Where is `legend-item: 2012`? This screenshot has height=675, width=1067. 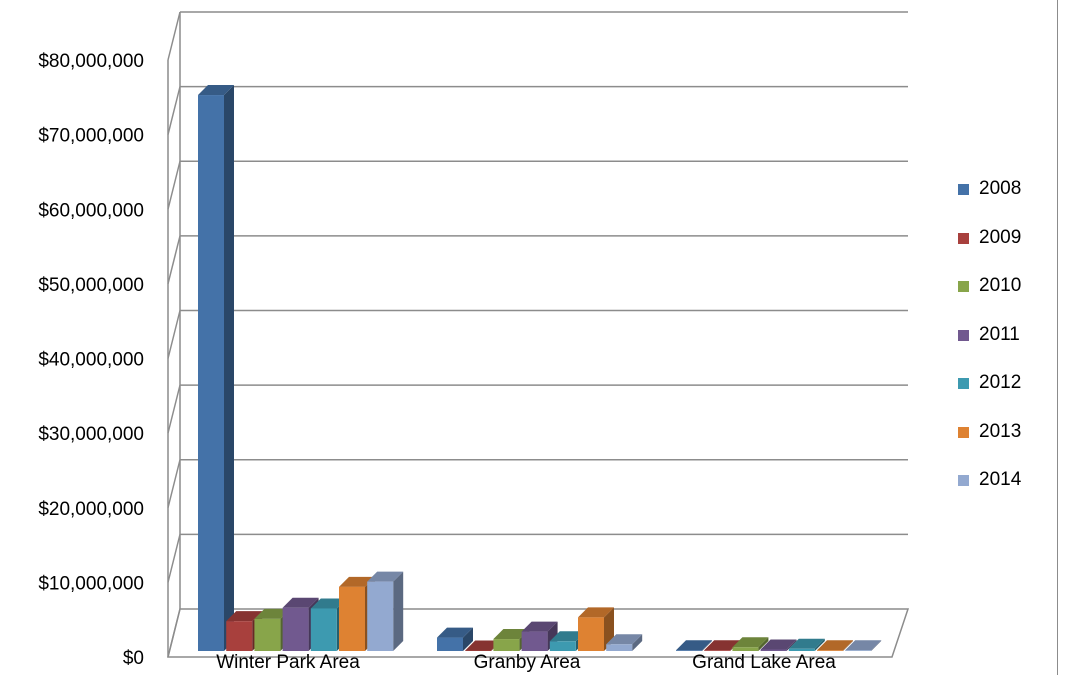 legend-item: 2012 is located at coordinates (989, 396).